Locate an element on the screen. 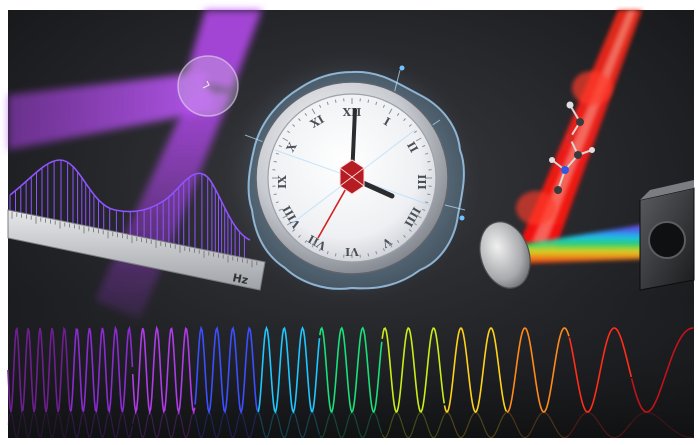 The height and width of the screenshot is (445, 698). molecule is located at coordinates (572, 147).